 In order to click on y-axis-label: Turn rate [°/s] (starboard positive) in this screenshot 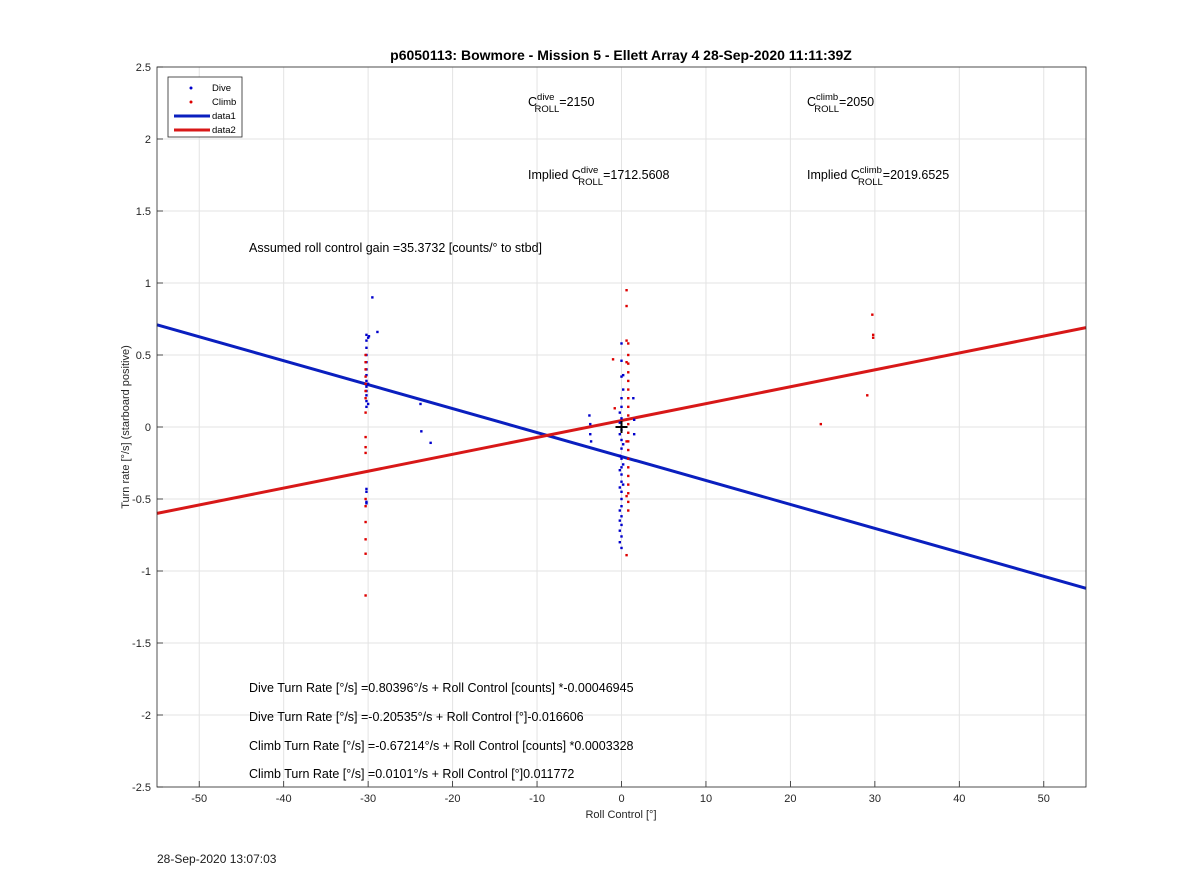, I will do `click(126, 427)`.